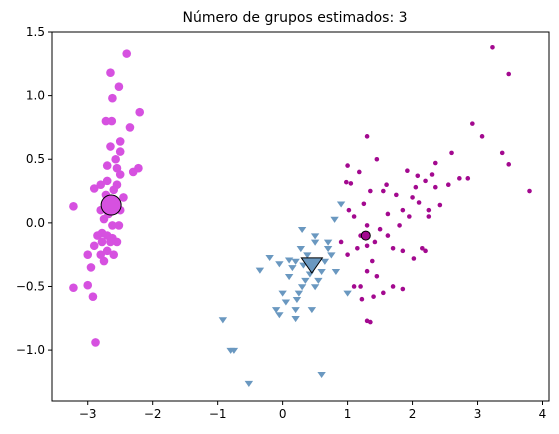 Image resolution: width=559 pixels, height=434 pixels. I want to click on y-tick-label: 0.0, so click(35, 223).